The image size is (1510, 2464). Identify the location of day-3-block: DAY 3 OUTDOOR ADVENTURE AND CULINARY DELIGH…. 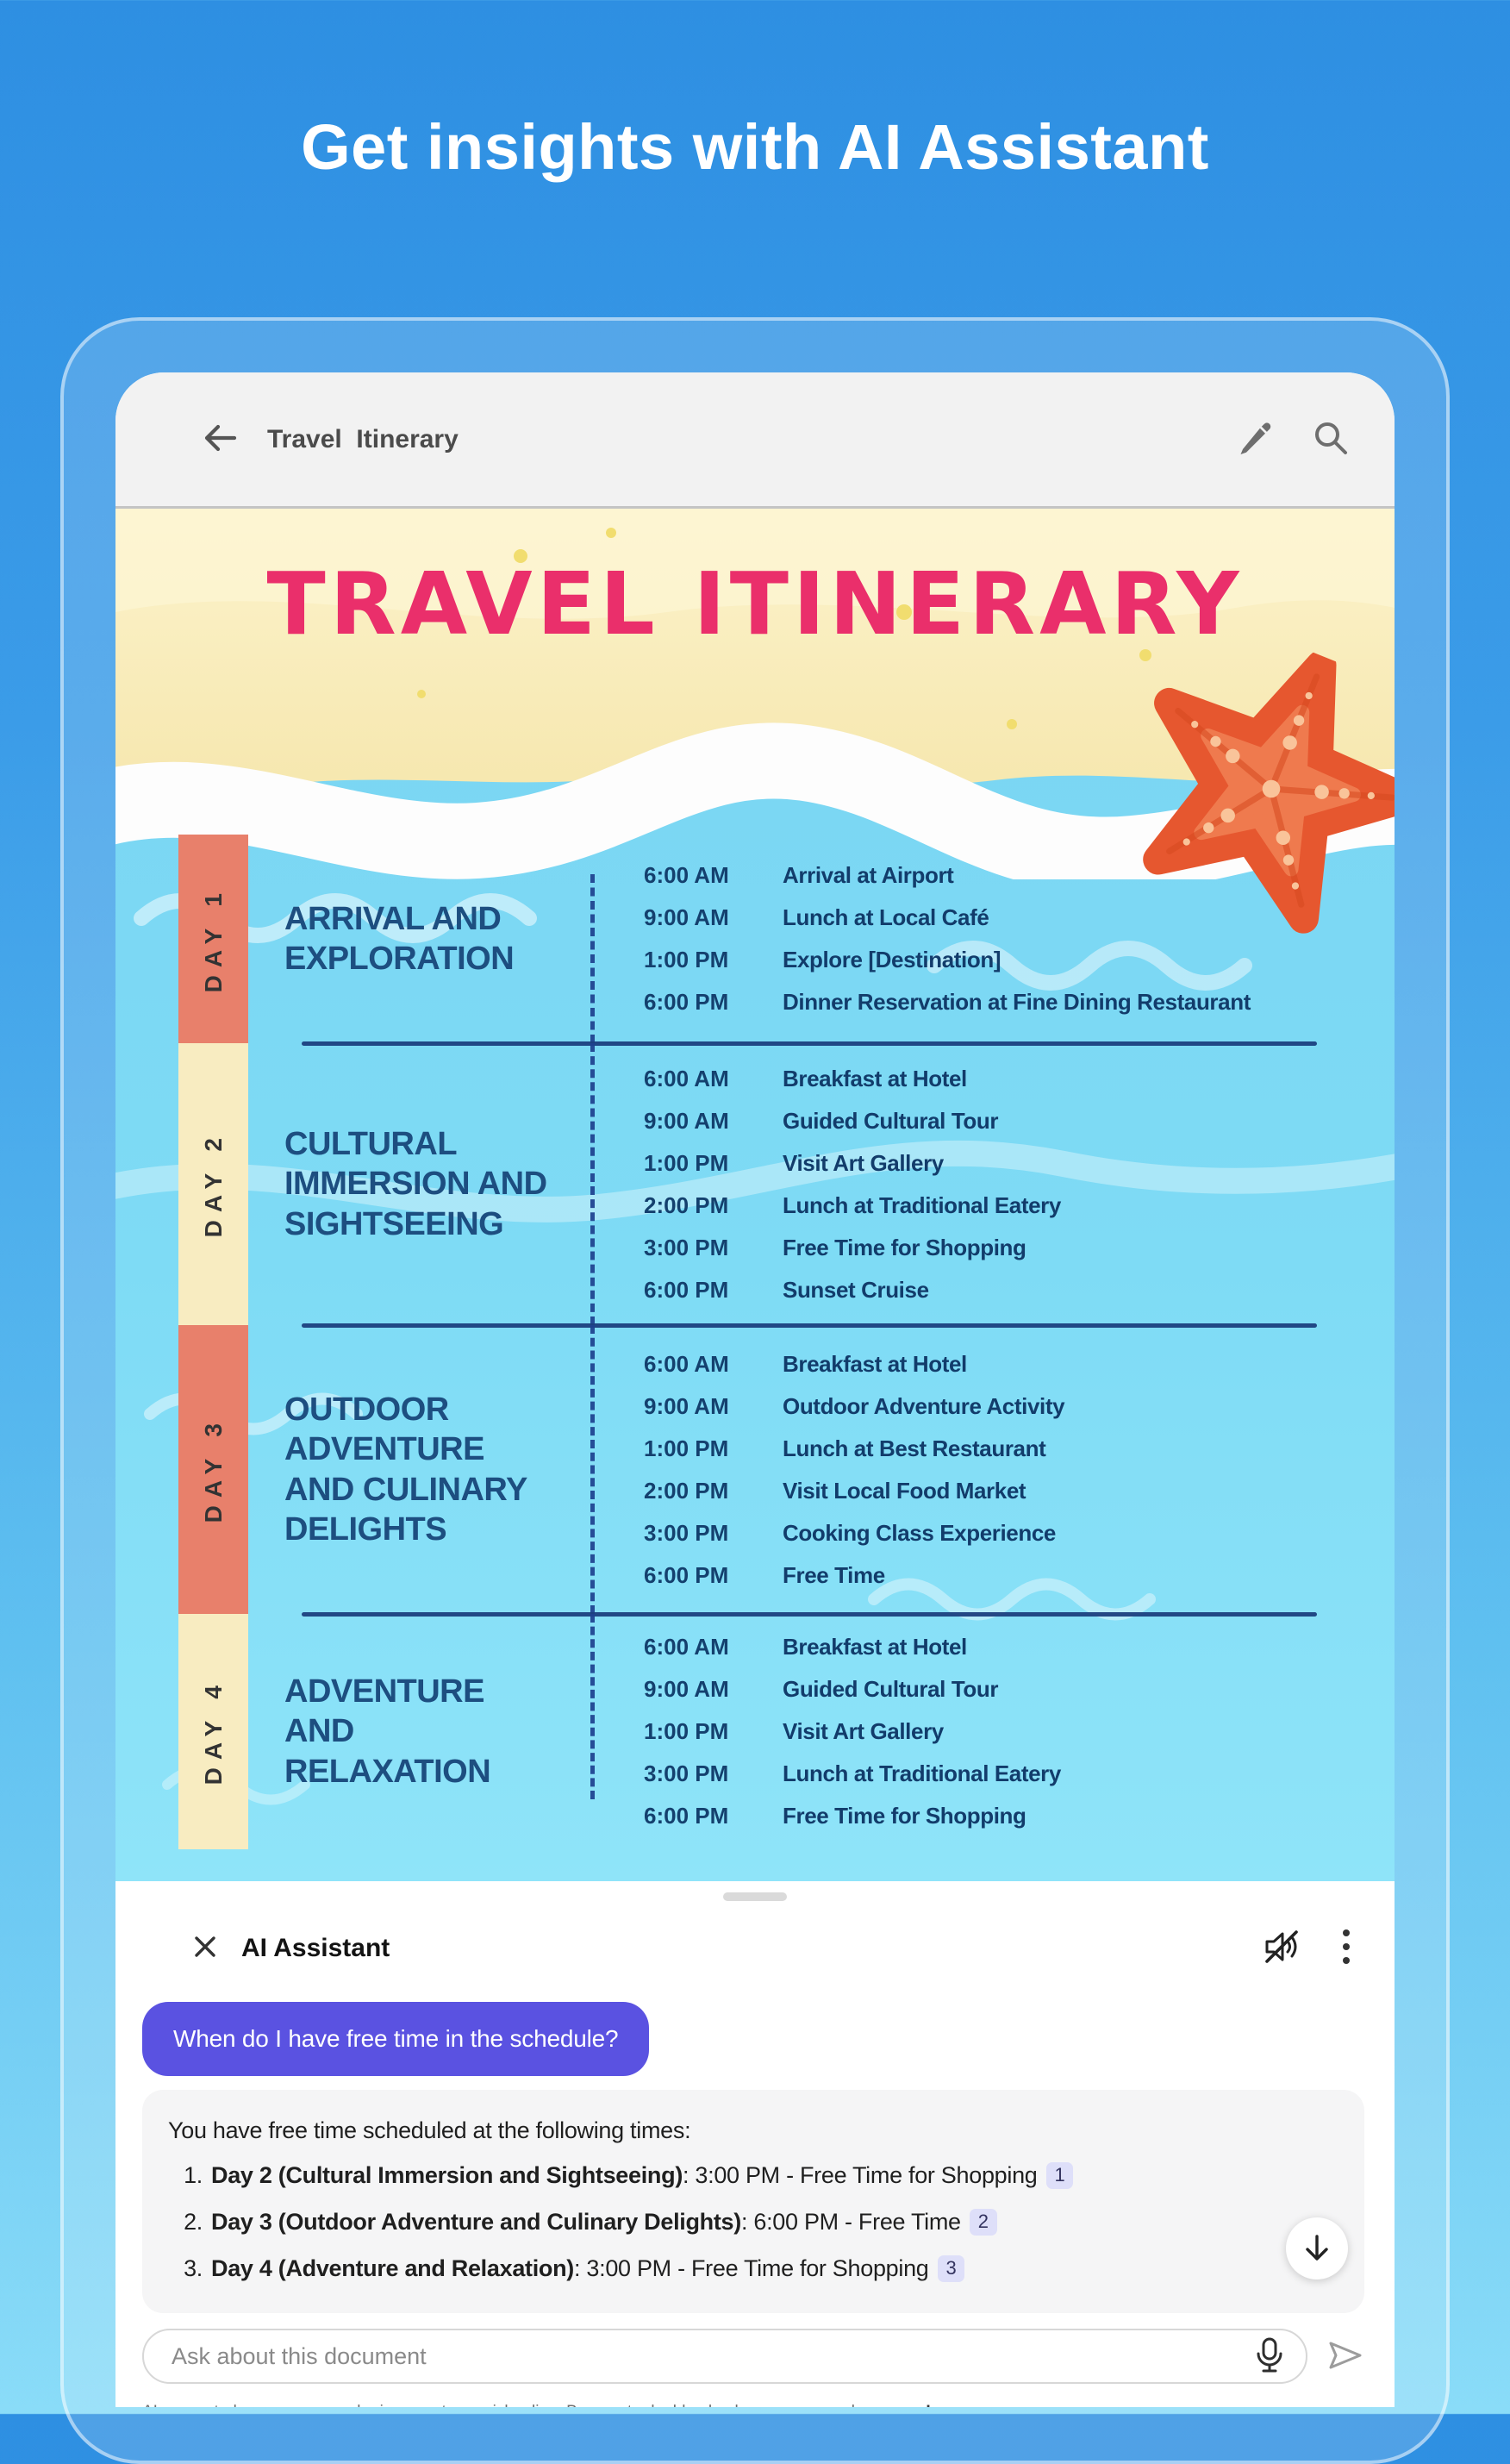
(755, 1471).